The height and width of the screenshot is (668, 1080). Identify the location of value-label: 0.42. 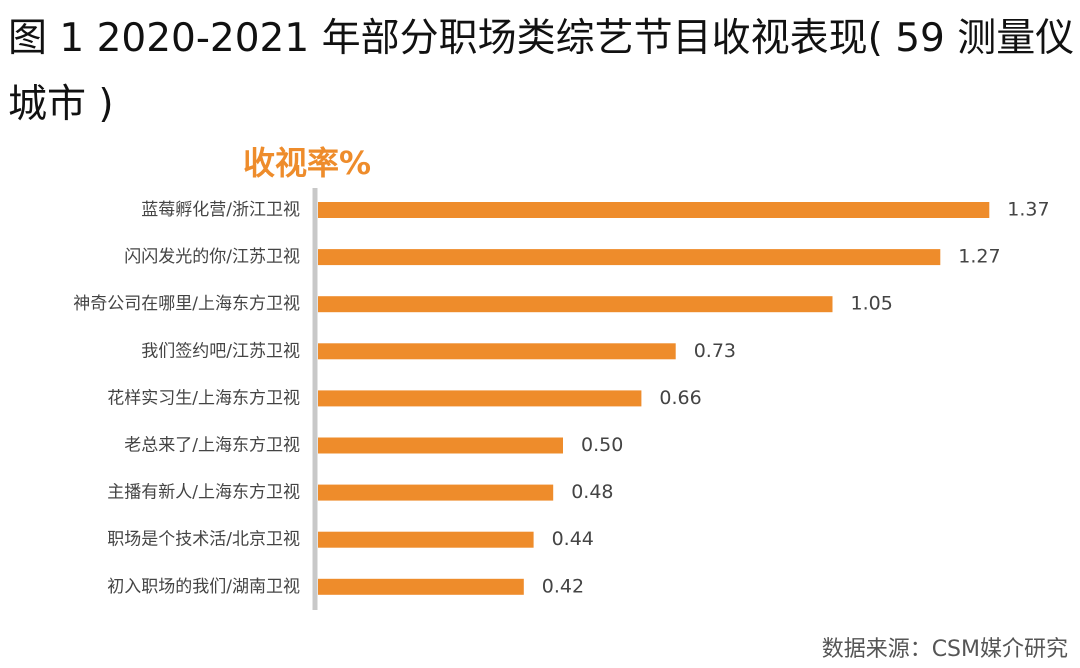
(563, 586).